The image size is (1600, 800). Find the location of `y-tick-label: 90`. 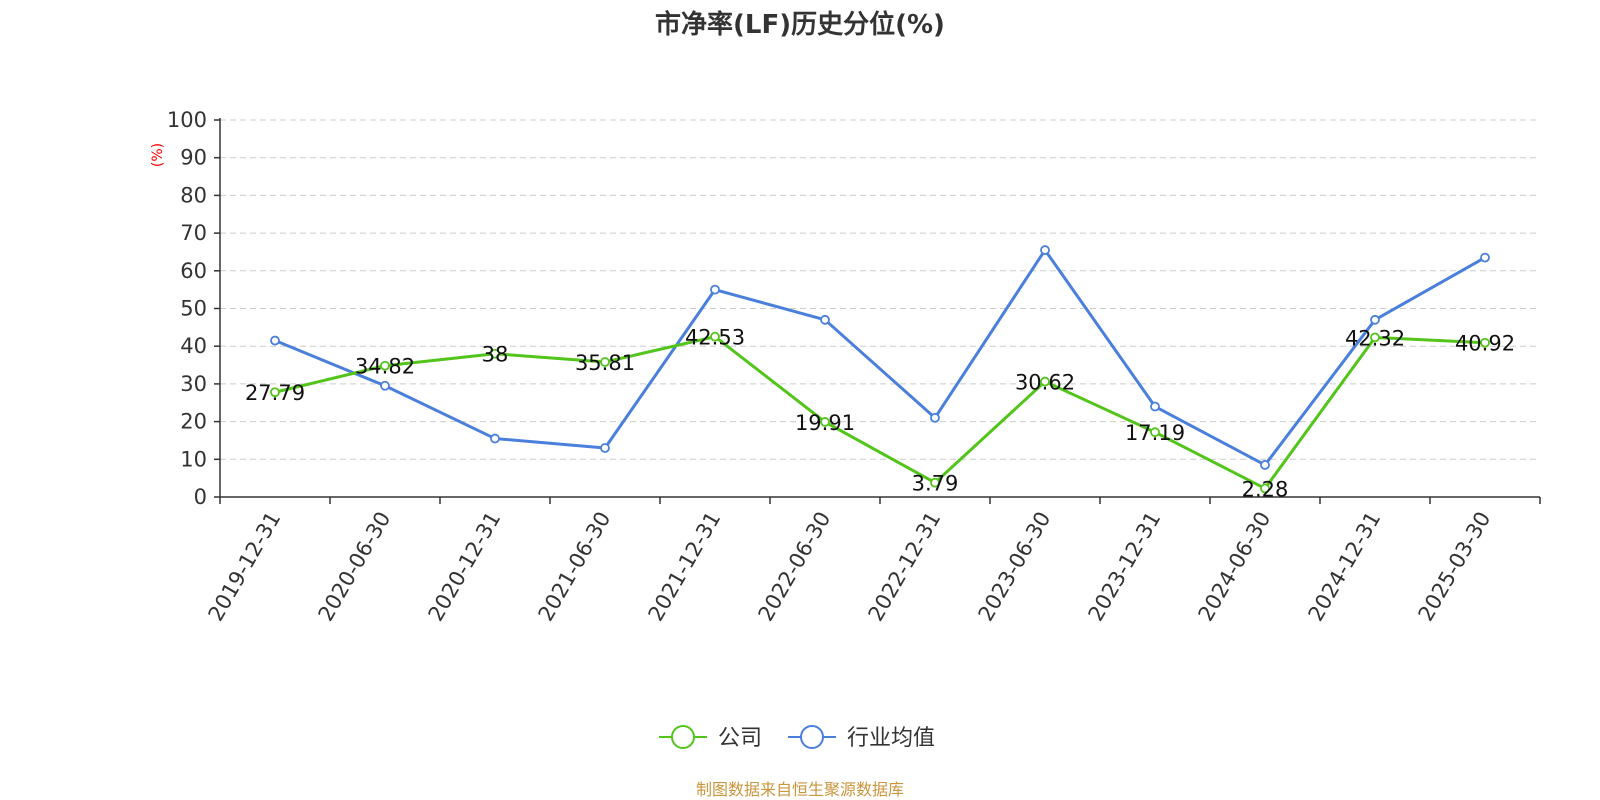

y-tick-label: 90 is located at coordinates (193, 158).